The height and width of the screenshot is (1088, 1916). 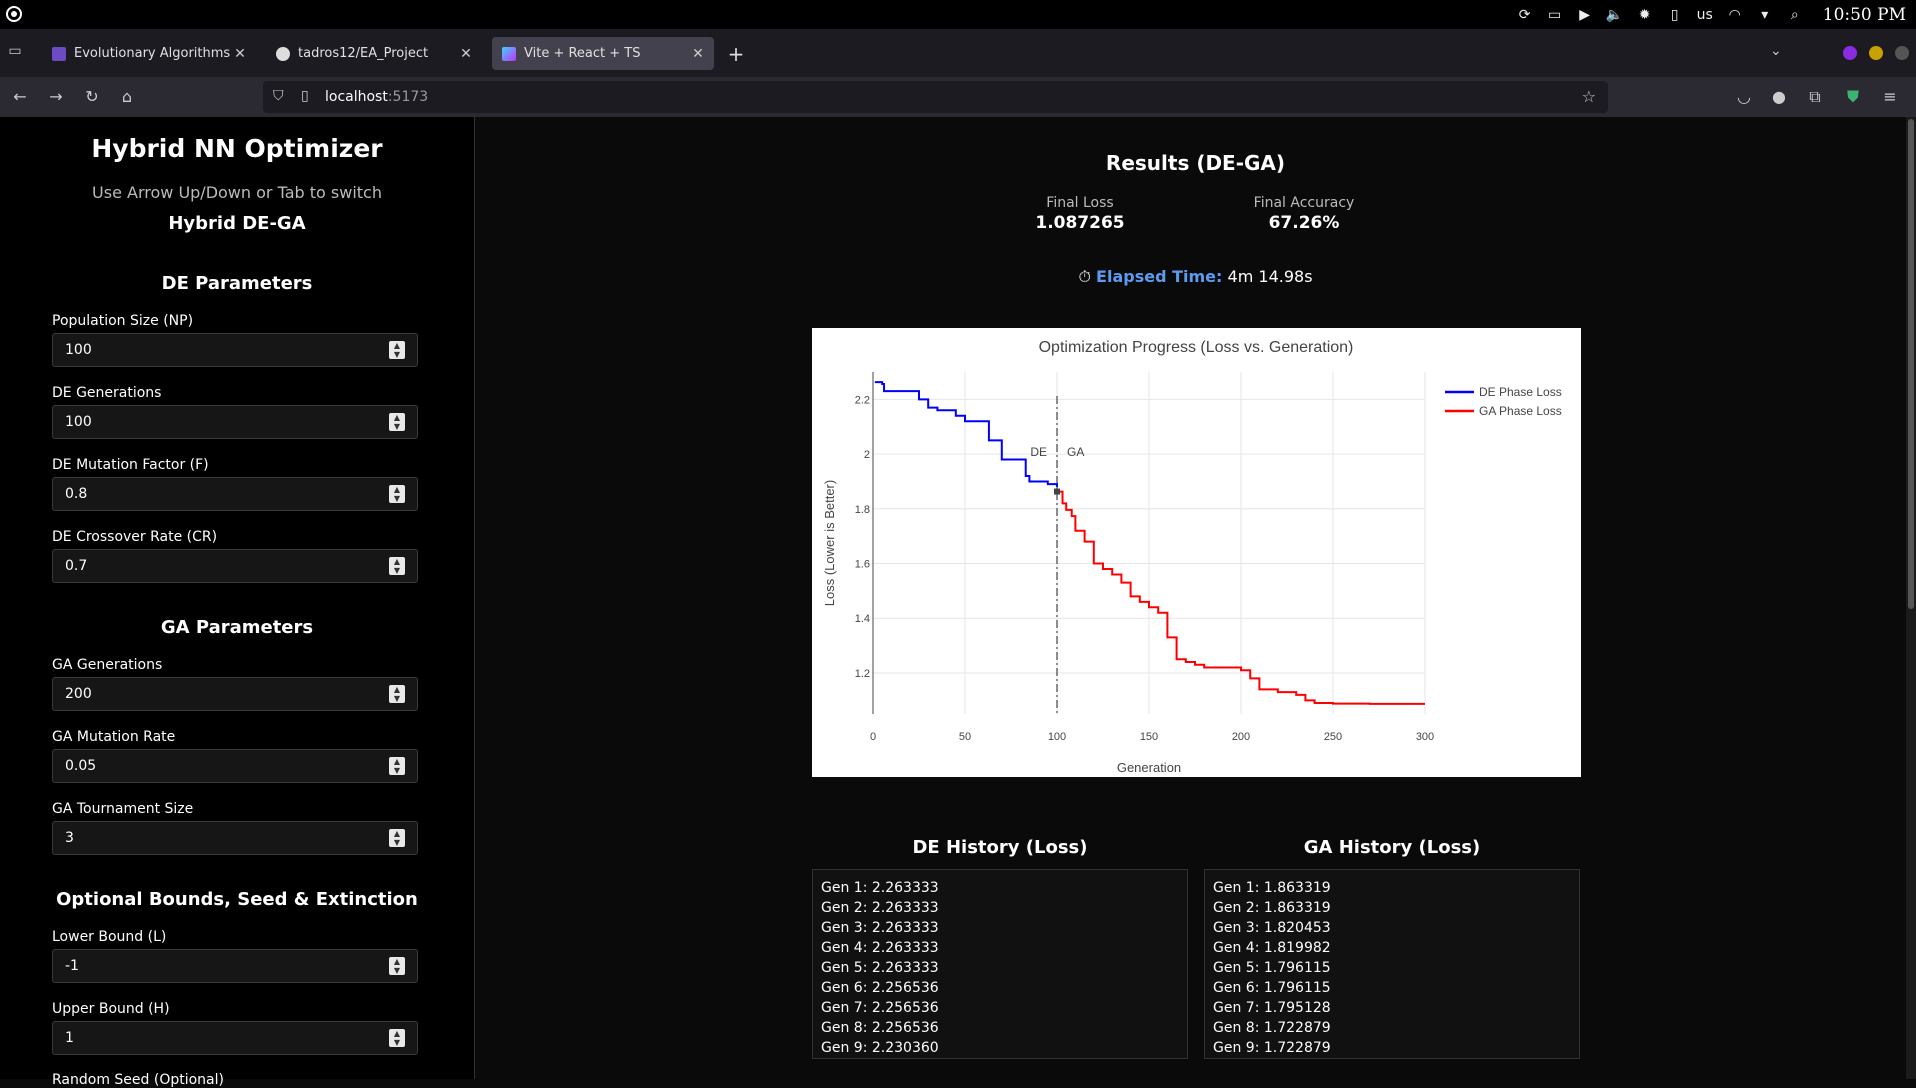 I want to click on dropdown-icon: ▾, so click(x=1765, y=14).